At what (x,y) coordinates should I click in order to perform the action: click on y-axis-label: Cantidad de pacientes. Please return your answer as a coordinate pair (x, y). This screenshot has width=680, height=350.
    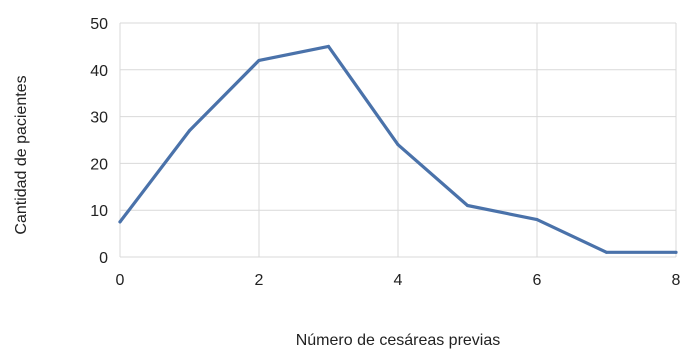
    Looking at the image, I should click on (21, 154).